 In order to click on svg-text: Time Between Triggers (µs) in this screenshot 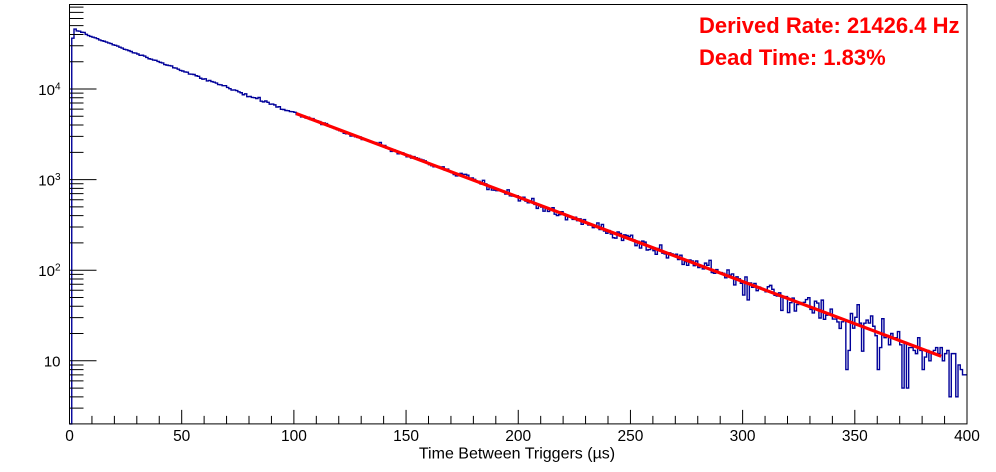, I will do `click(517, 454)`.